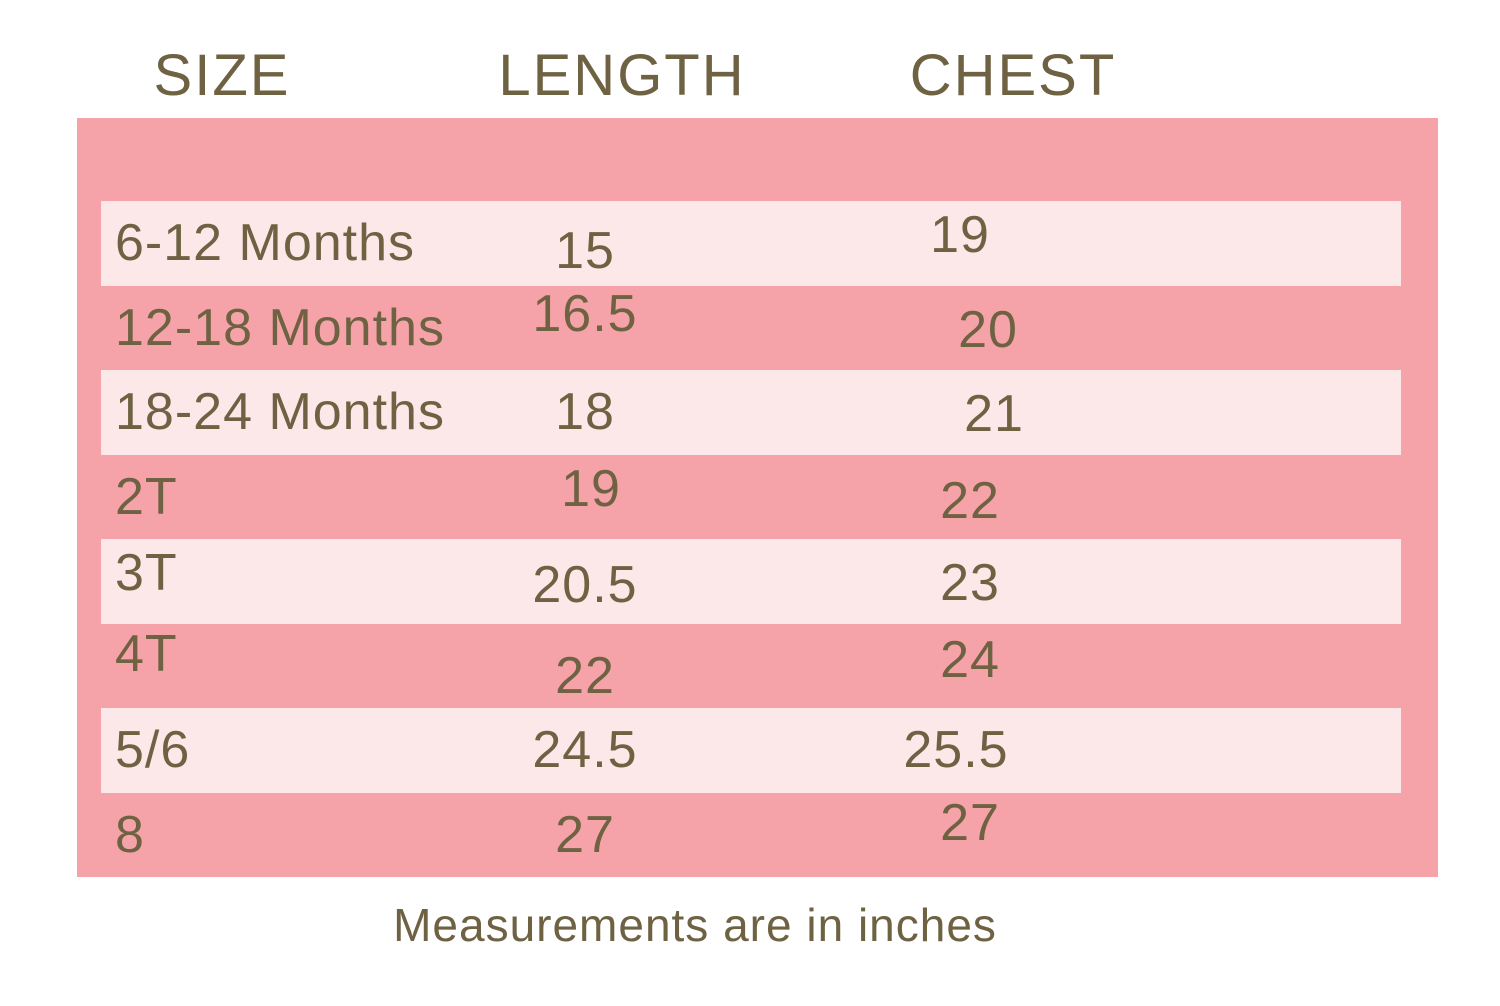 The height and width of the screenshot is (1006, 1500). Describe the element at coordinates (130, 834) in the screenshot. I see `size-cell: 8` at that location.